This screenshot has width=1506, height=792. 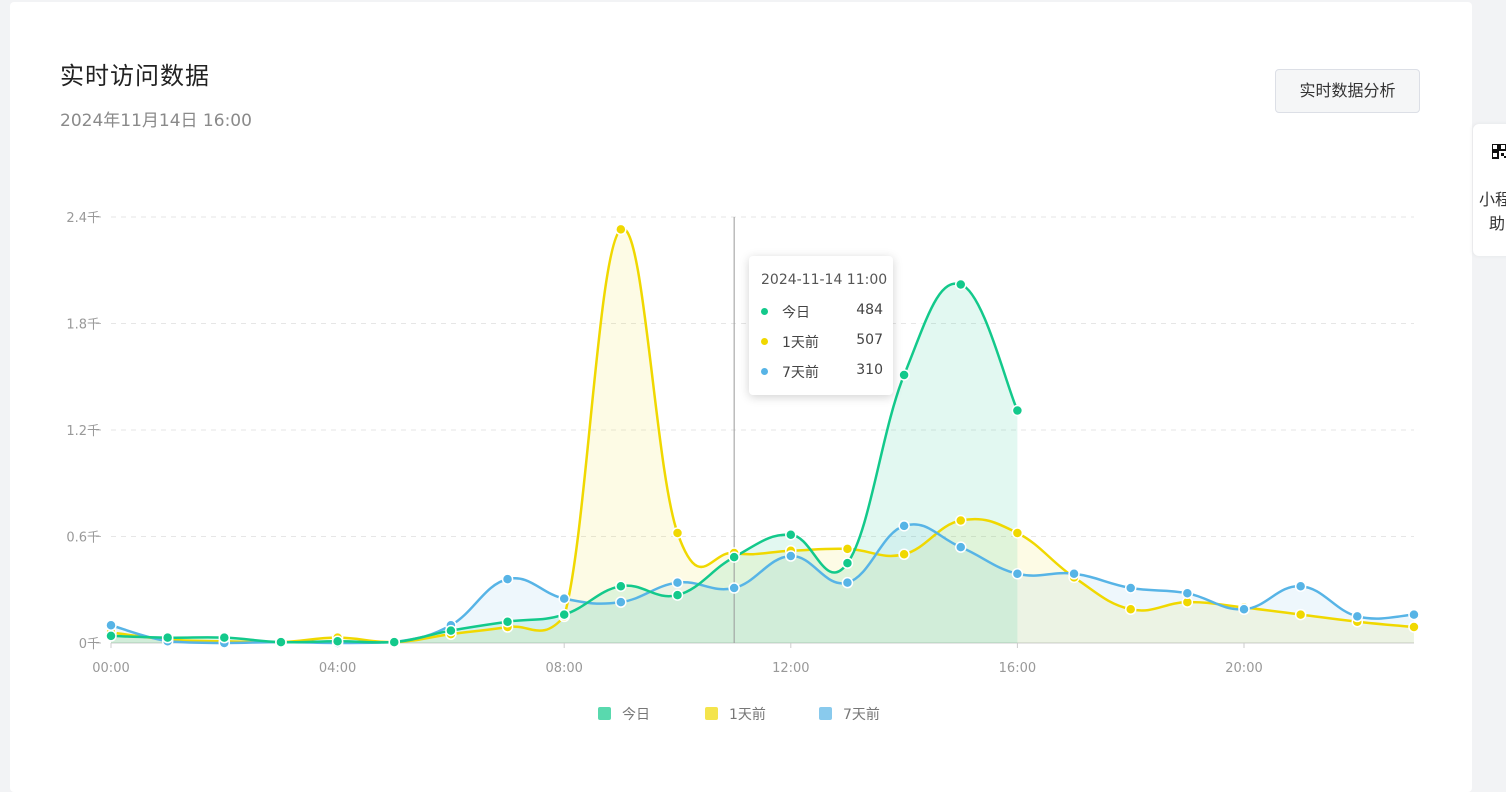 I want to click on realtime-analysis-button: 实时数据分析, so click(x=1347, y=91).